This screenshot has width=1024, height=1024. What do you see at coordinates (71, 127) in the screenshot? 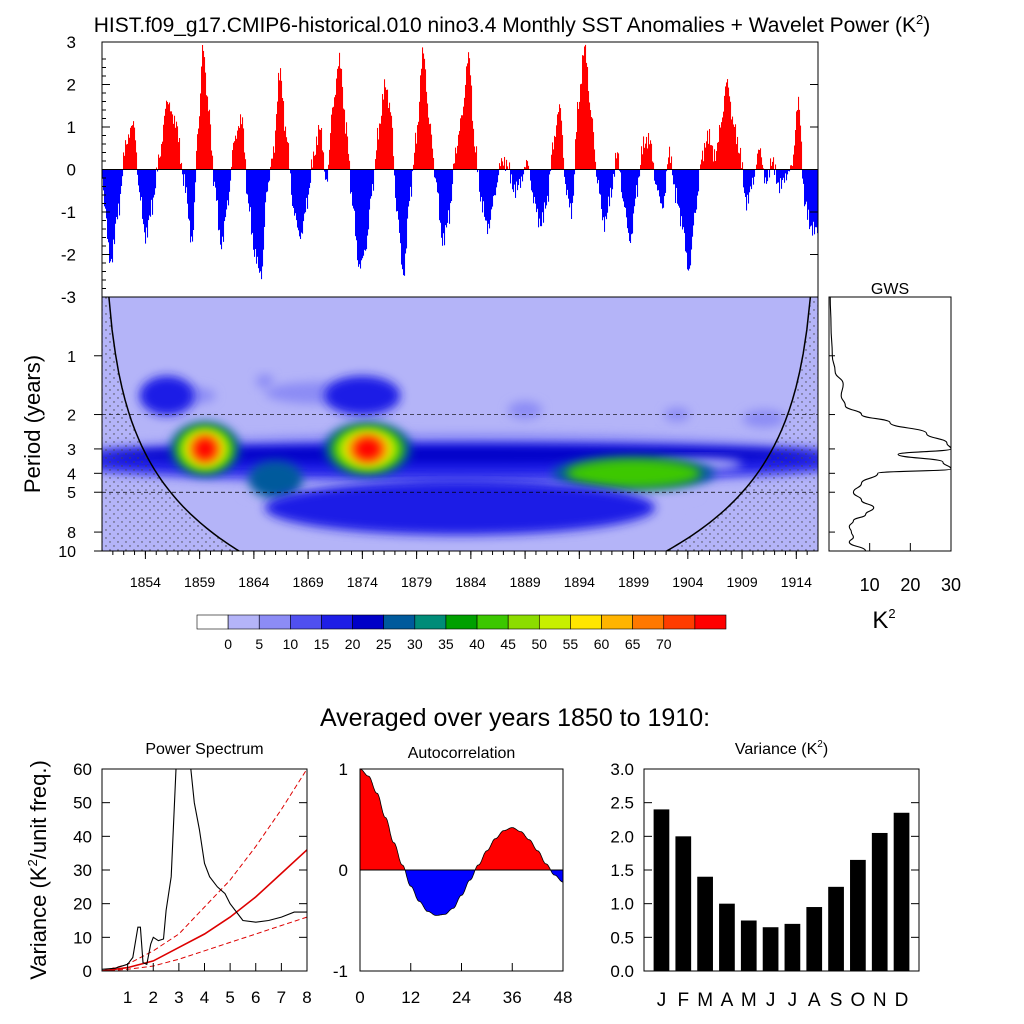
I see `anomaly-ytick-label: 1` at bounding box center [71, 127].